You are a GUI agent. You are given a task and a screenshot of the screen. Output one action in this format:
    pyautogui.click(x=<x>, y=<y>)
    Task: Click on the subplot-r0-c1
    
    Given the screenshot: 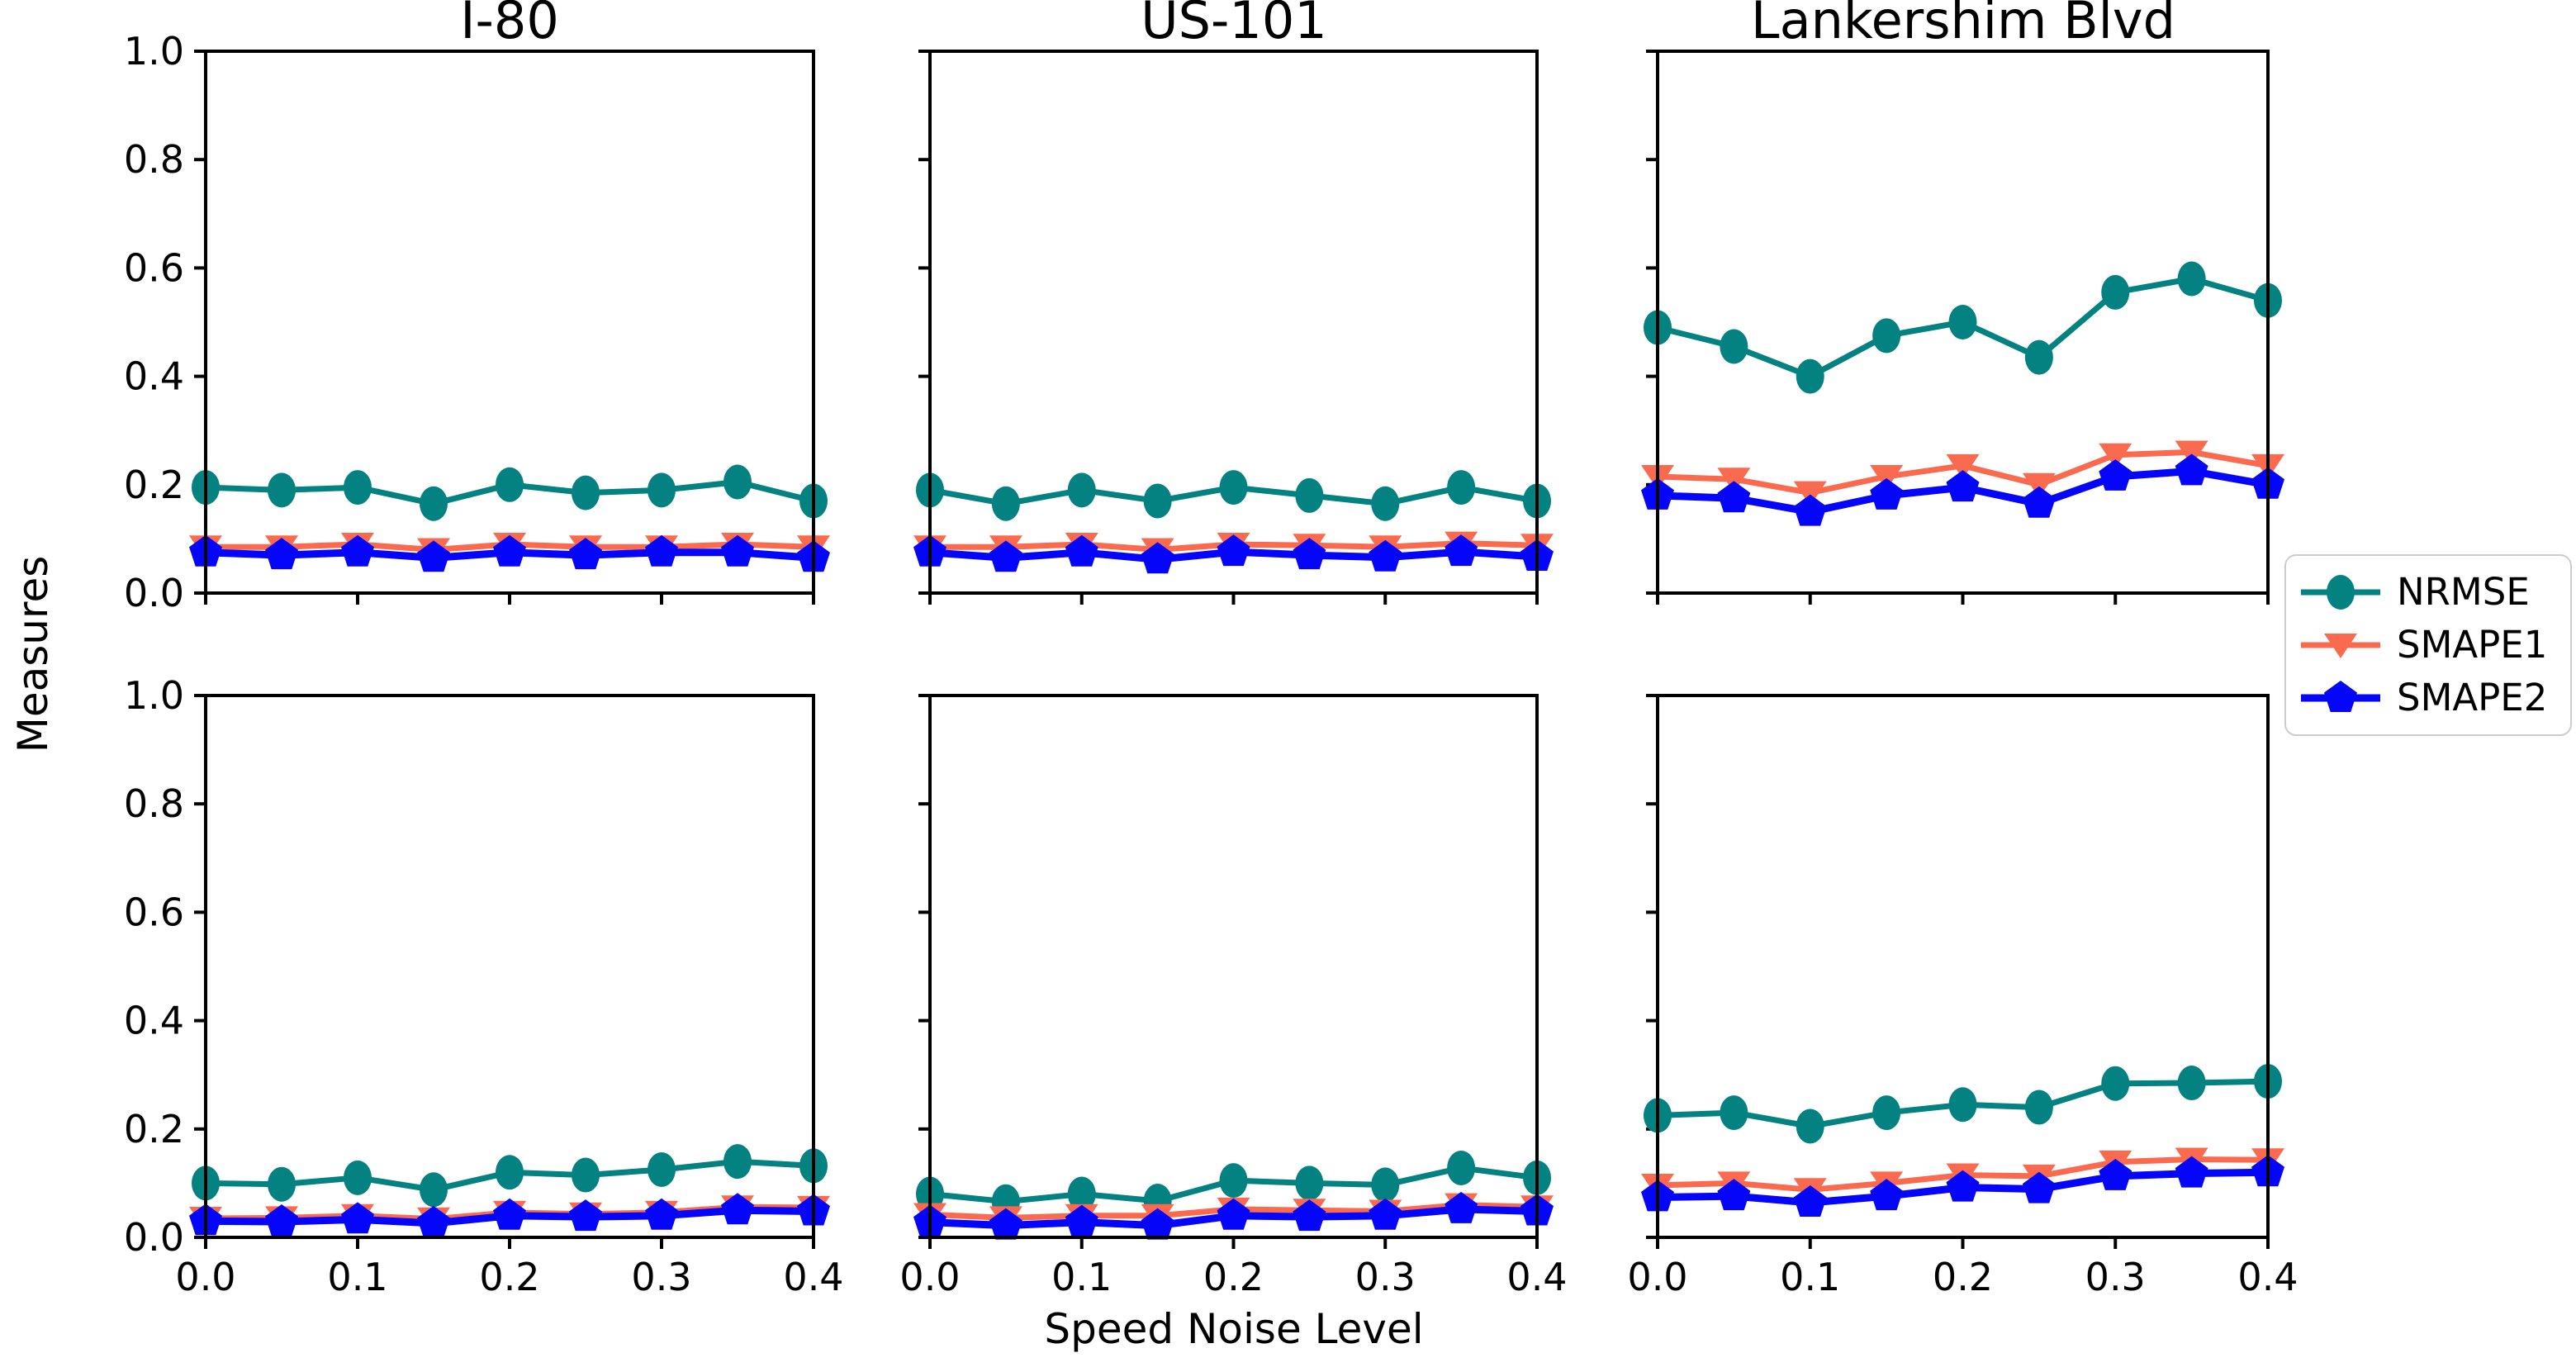 What is the action you would take?
    pyautogui.click(x=1233, y=327)
    